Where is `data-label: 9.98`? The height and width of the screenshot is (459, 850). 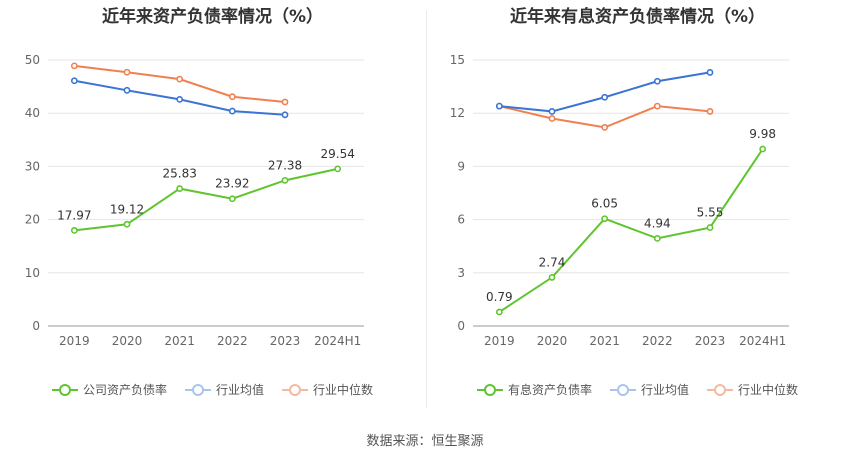
data-label: 9.98 is located at coordinates (762, 134).